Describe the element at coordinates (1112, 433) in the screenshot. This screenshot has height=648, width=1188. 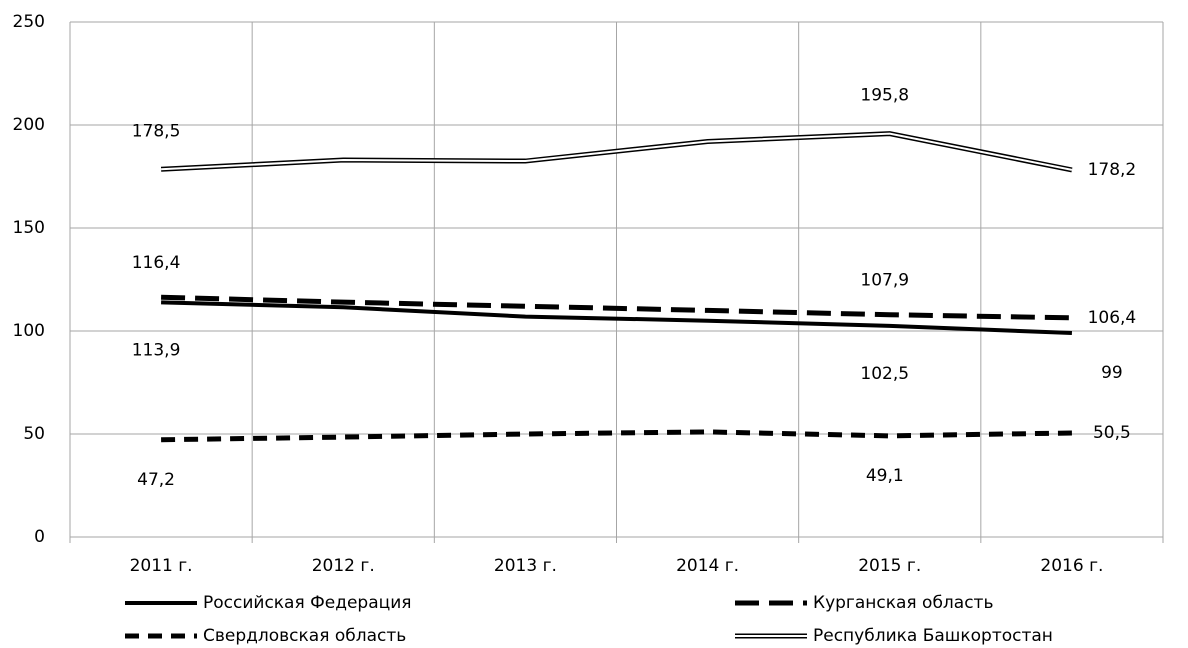
I see `data-label: 50,5` at that location.